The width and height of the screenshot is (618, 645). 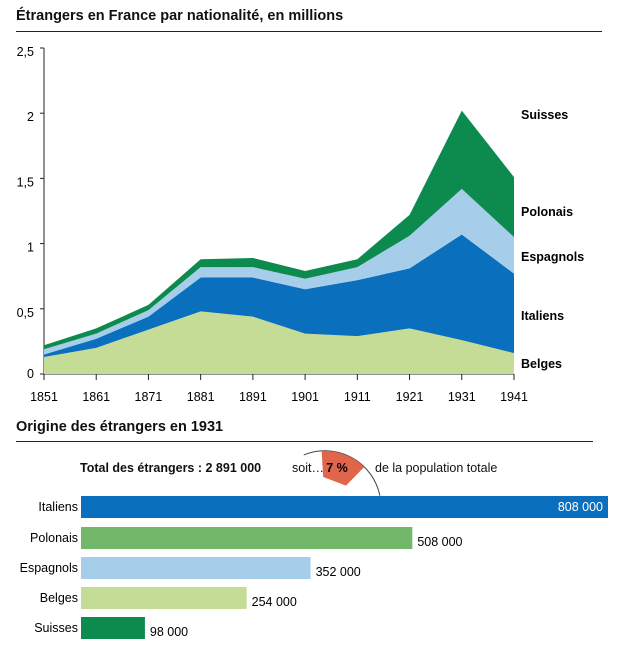 What do you see at coordinates (247, 538) in the screenshot?
I see `bar-polonais` at bounding box center [247, 538].